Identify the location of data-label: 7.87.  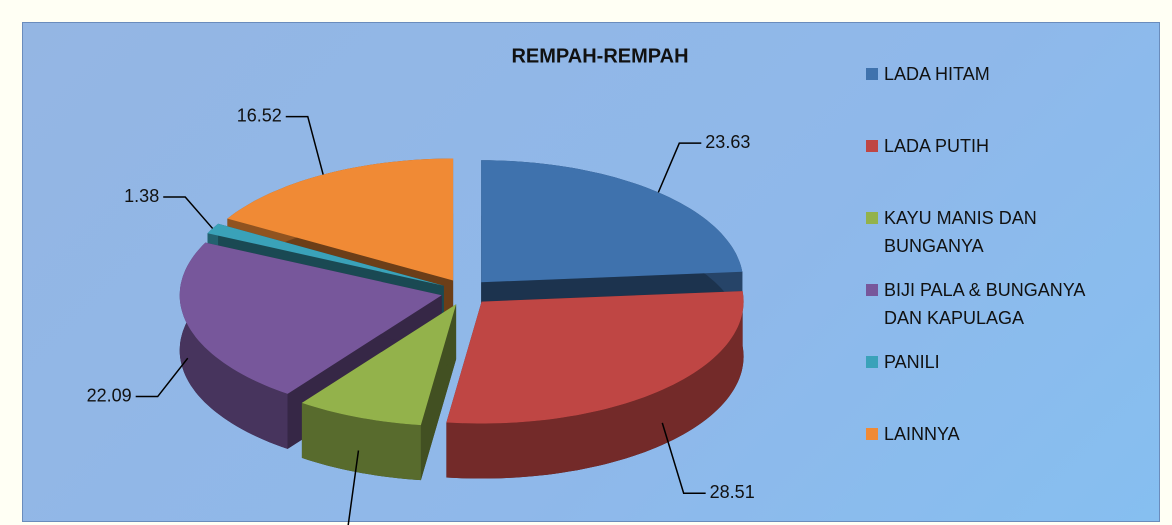
(303, 524).